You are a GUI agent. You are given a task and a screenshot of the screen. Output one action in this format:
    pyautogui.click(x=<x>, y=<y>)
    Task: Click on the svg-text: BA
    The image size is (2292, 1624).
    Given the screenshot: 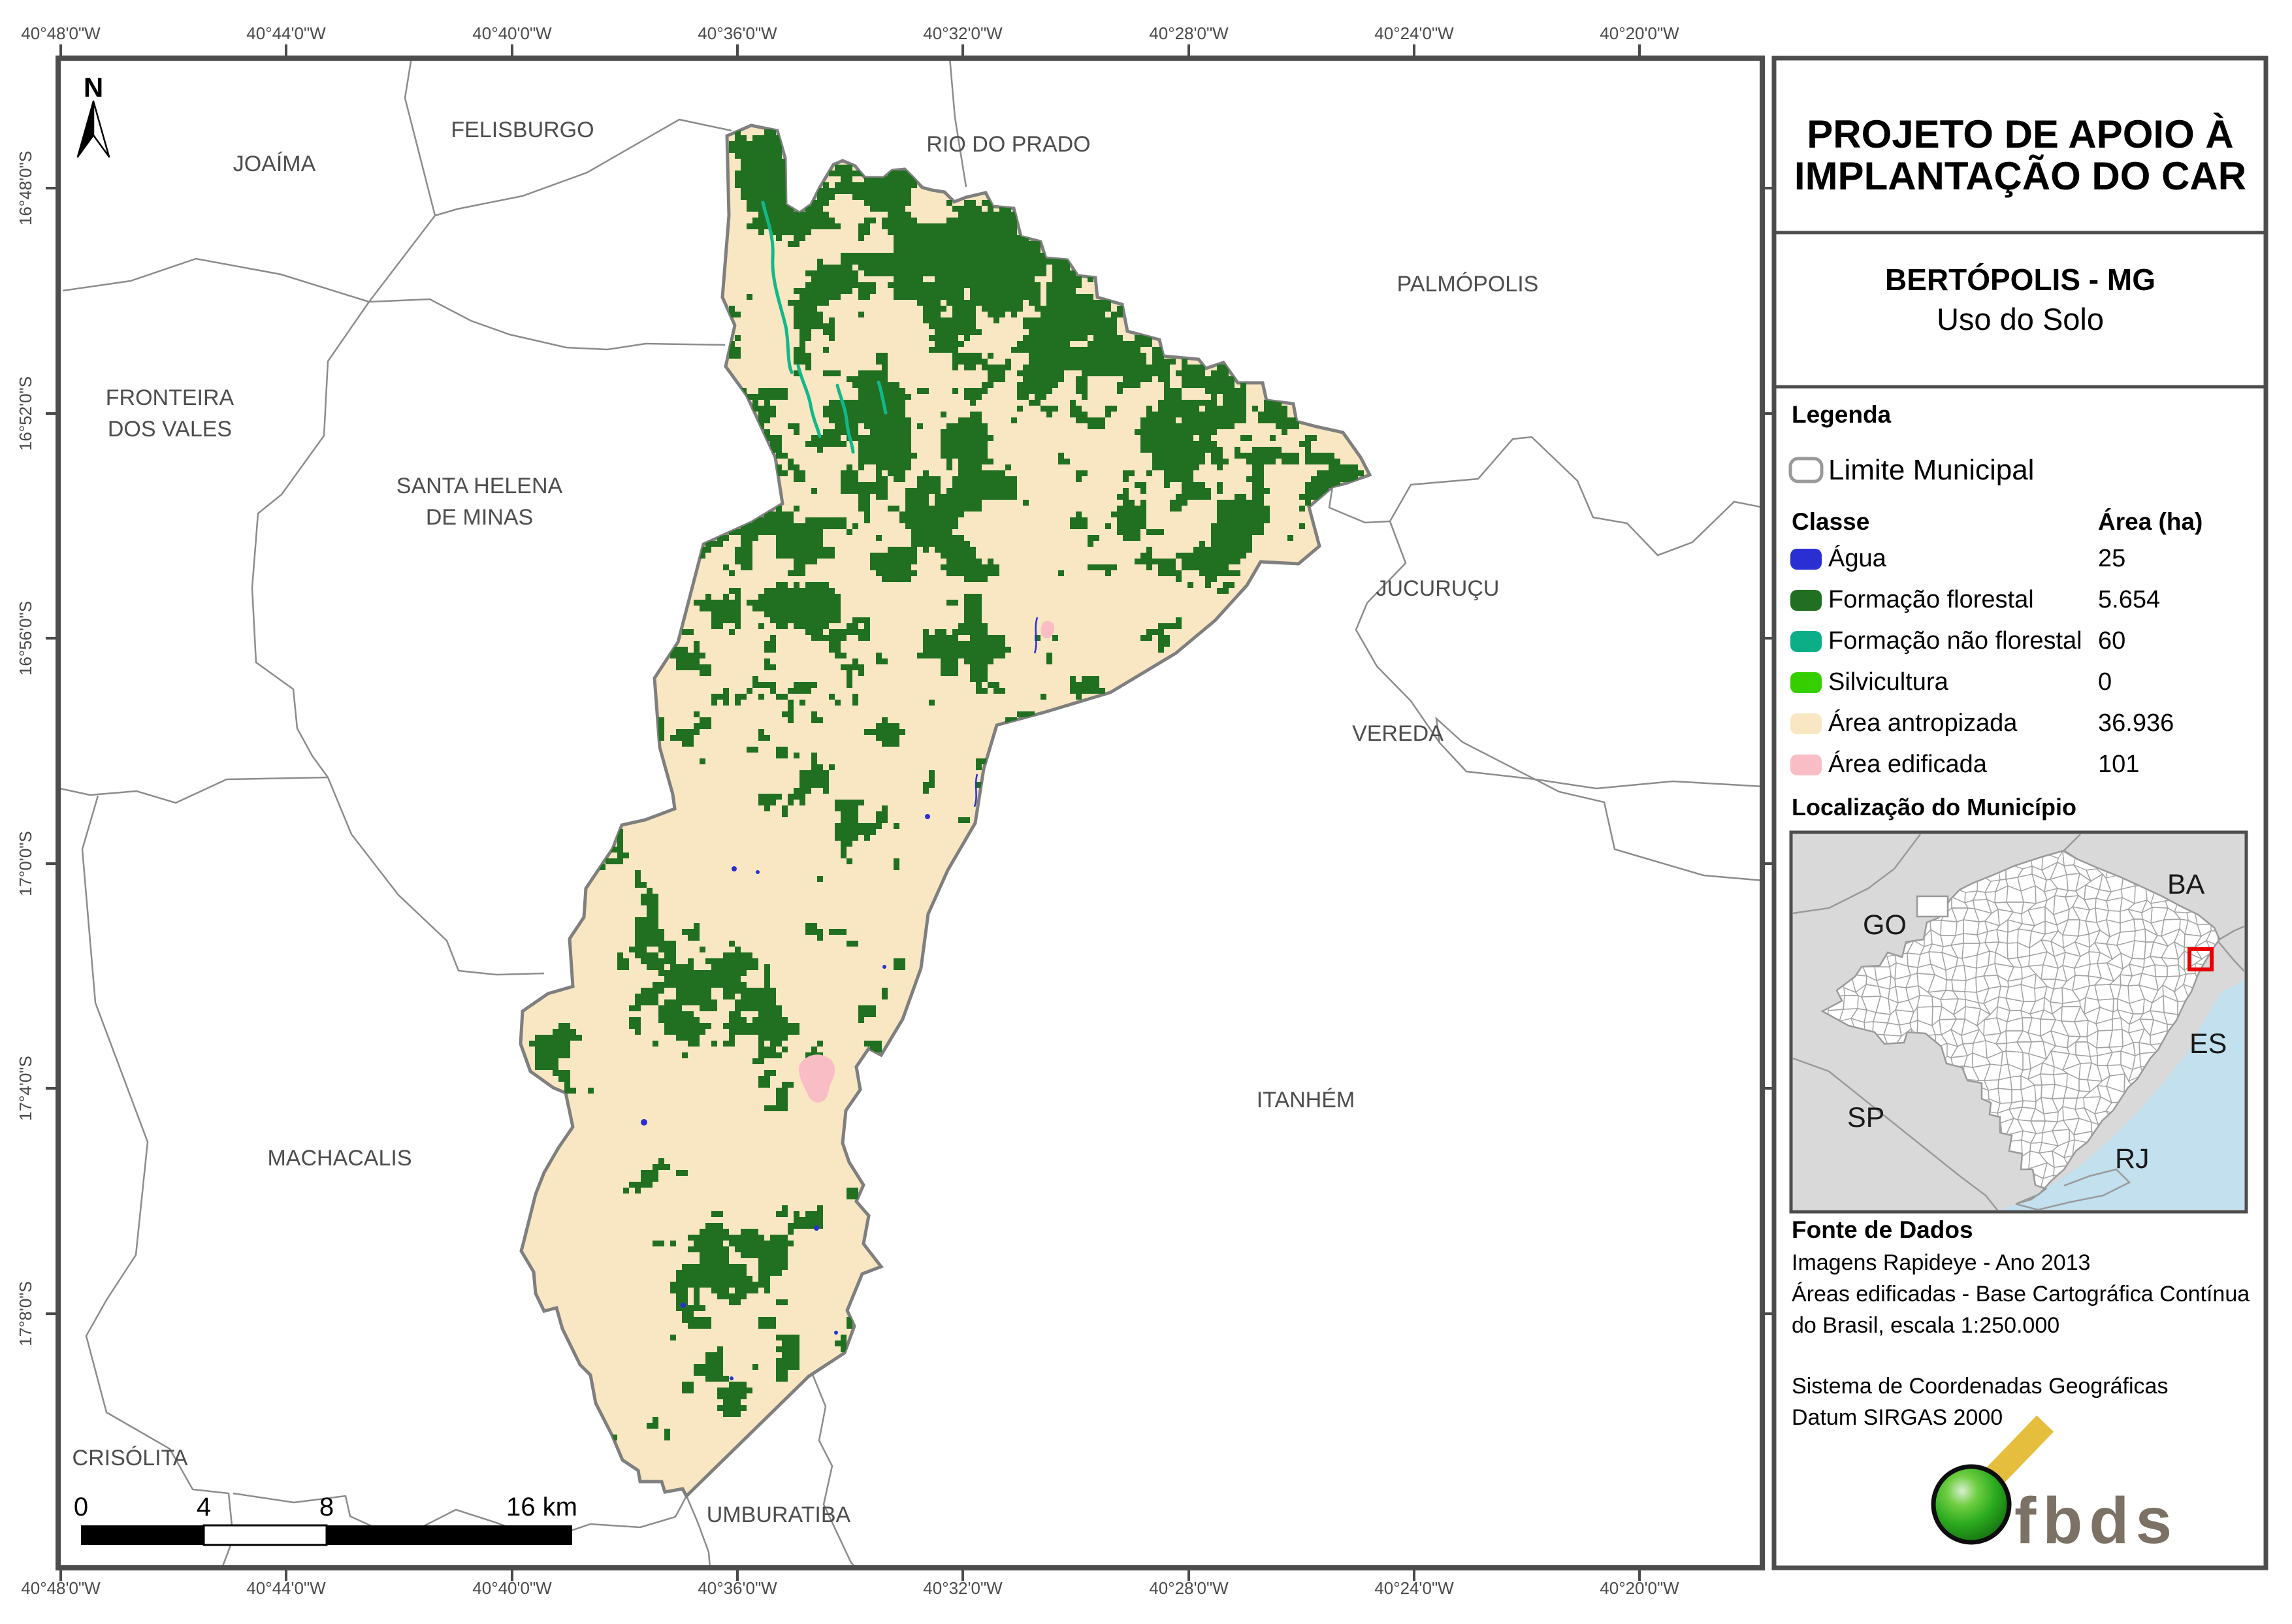 What is the action you would take?
    pyautogui.click(x=2186, y=884)
    